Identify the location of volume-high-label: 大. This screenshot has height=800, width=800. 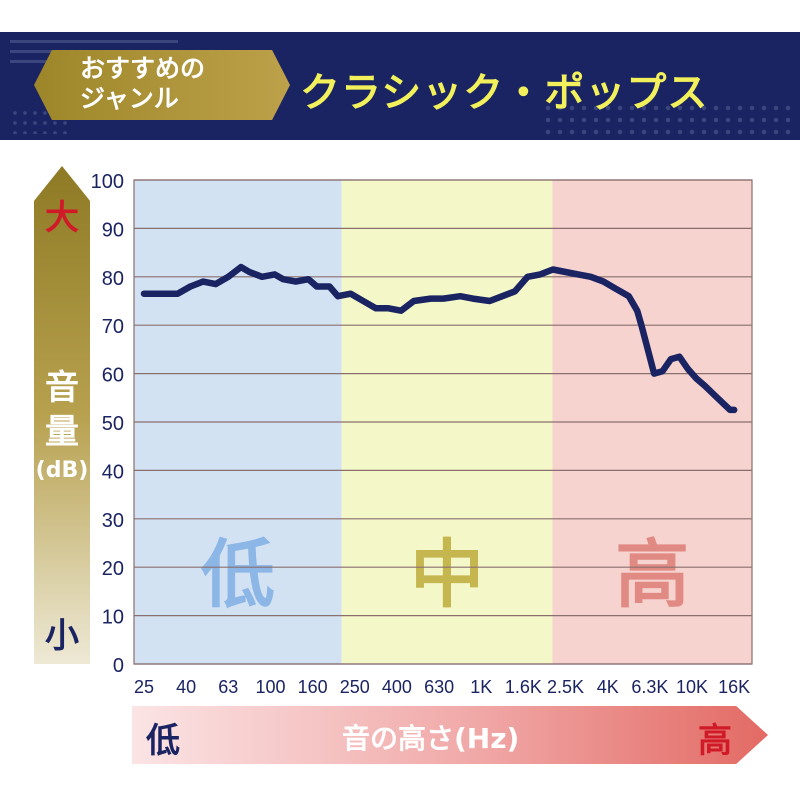
(62, 218).